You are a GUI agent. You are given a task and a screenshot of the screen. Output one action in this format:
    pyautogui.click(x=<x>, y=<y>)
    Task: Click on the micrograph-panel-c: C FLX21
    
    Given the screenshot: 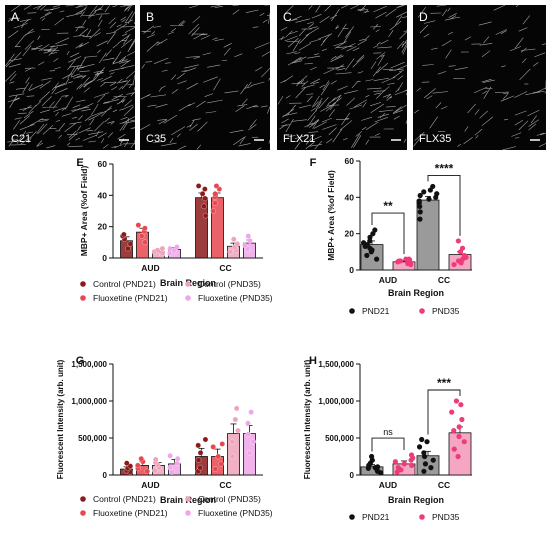 What is the action you would take?
    pyautogui.click(x=342, y=77)
    